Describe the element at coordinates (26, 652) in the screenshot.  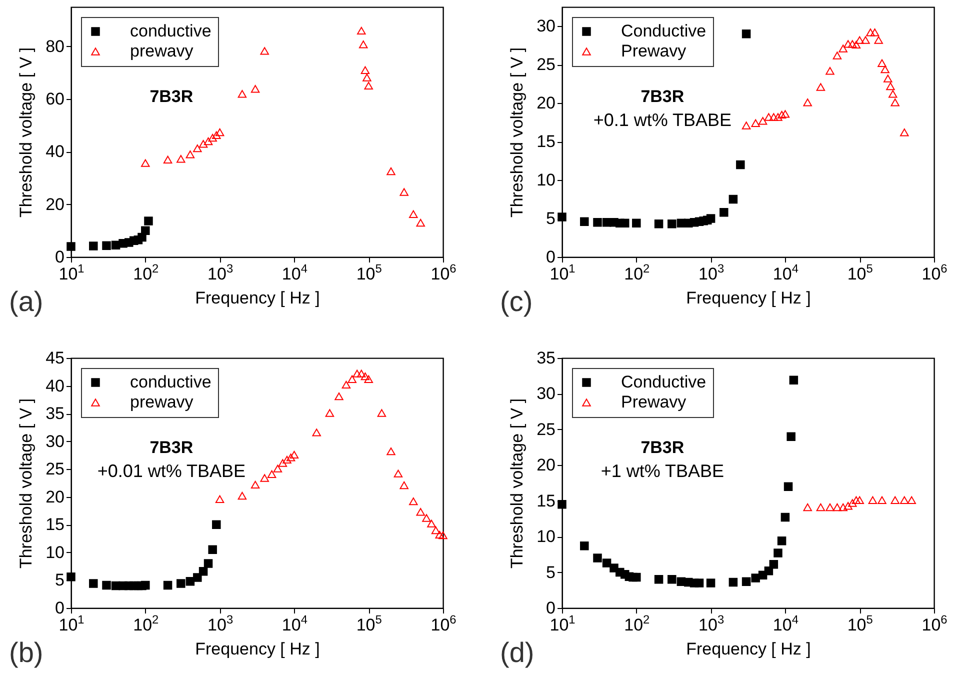
I see `text: (b)` at that location.